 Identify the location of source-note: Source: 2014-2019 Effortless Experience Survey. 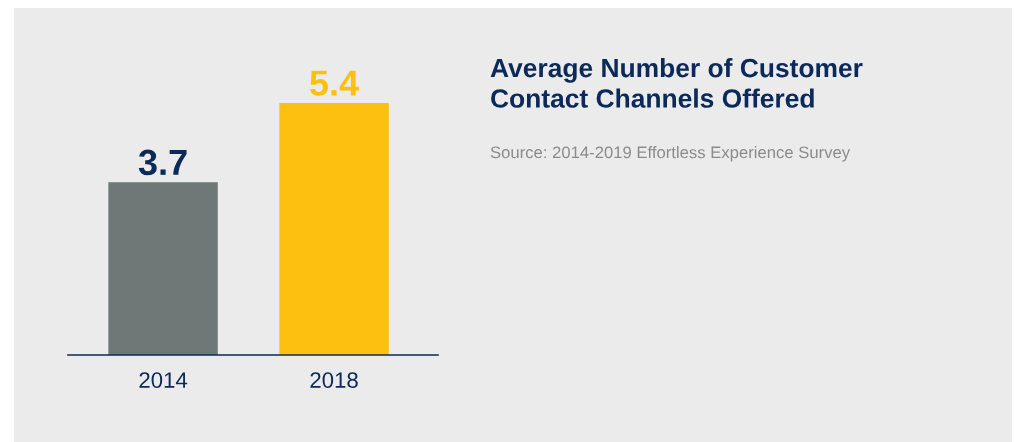
(670, 154).